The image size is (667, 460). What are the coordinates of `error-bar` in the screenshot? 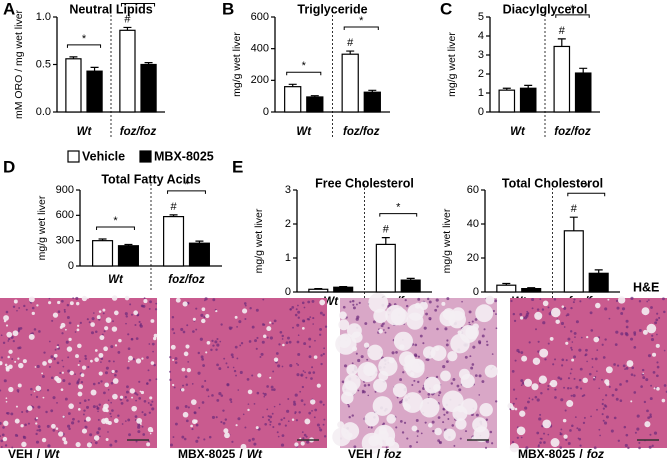 It's located at (199, 242).